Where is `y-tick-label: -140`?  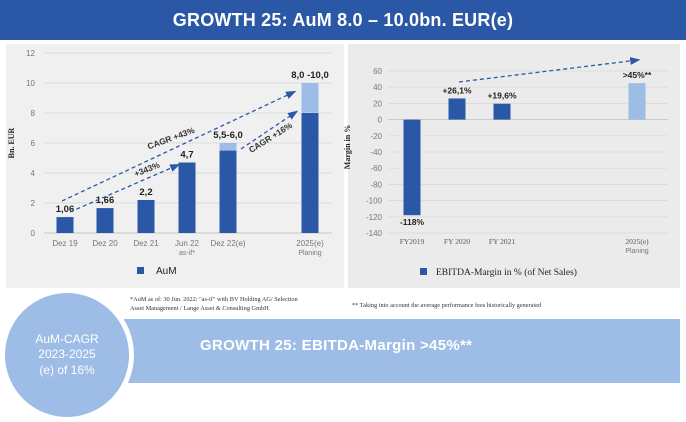
y-tick-label: -140 is located at coordinates (374, 233).